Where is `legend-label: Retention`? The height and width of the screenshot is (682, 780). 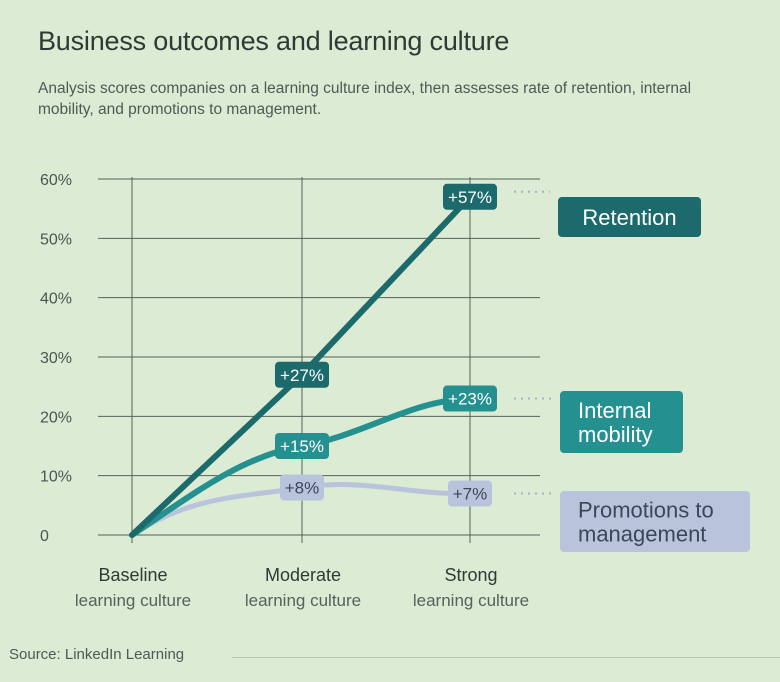 legend-label: Retention is located at coordinates (629, 217).